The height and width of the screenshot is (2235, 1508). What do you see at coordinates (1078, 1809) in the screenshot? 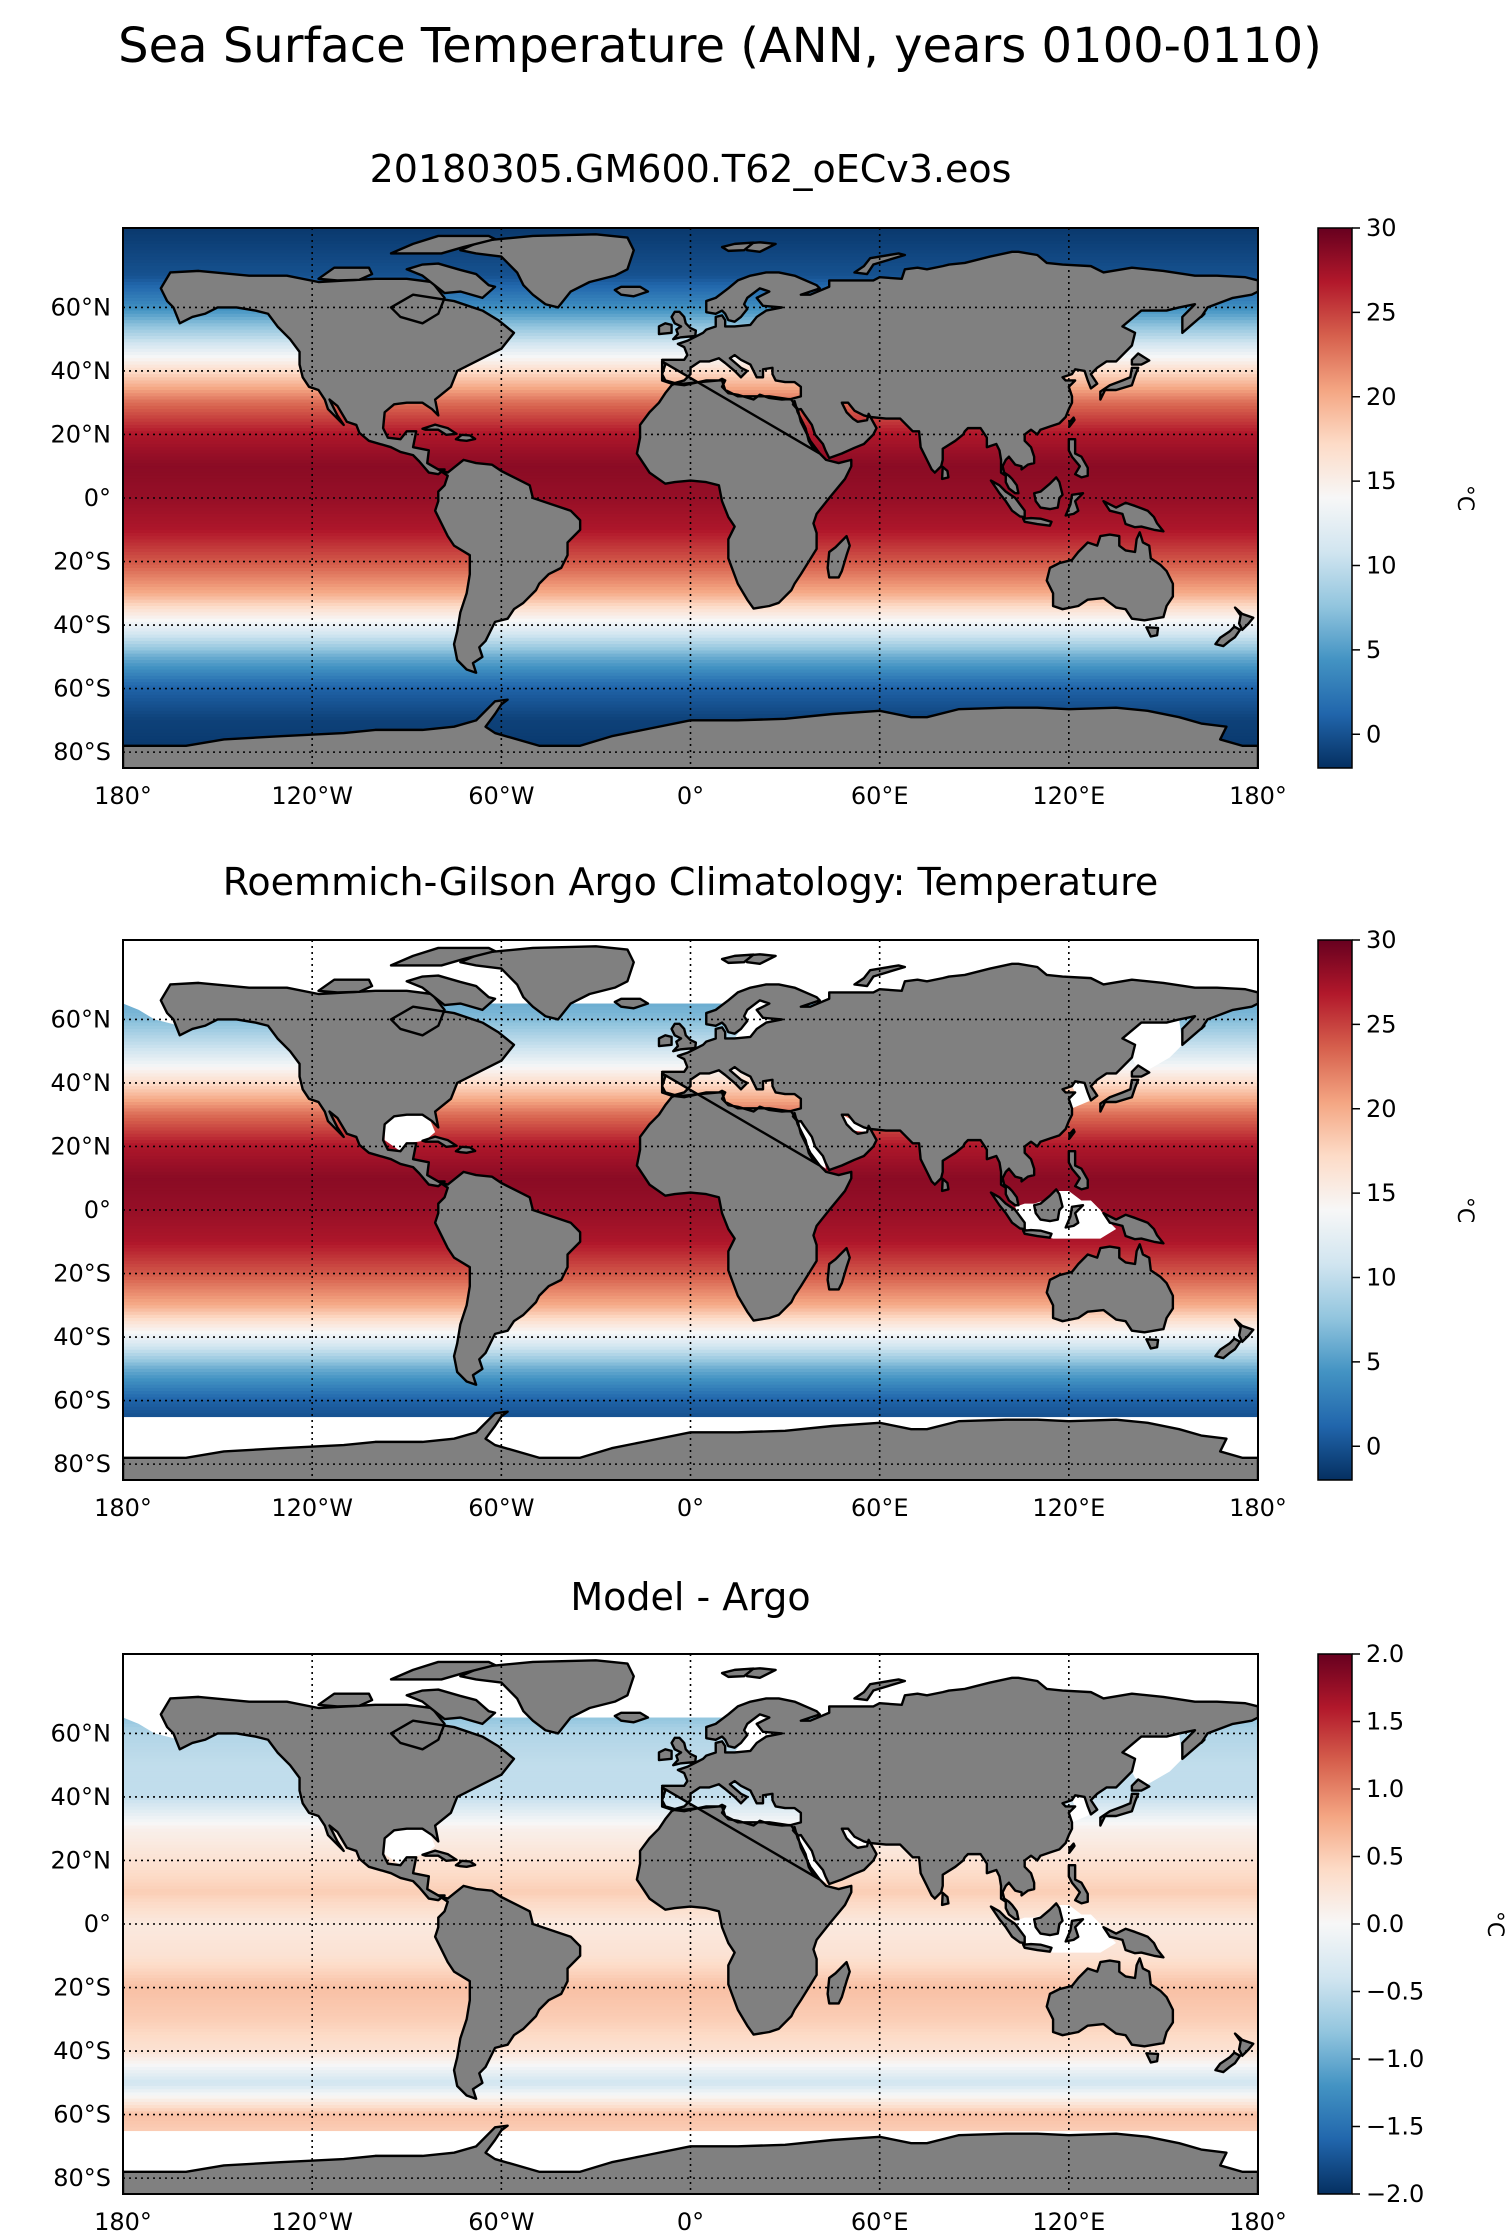
I see `nodata-yellow-sea` at bounding box center [1078, 1809].